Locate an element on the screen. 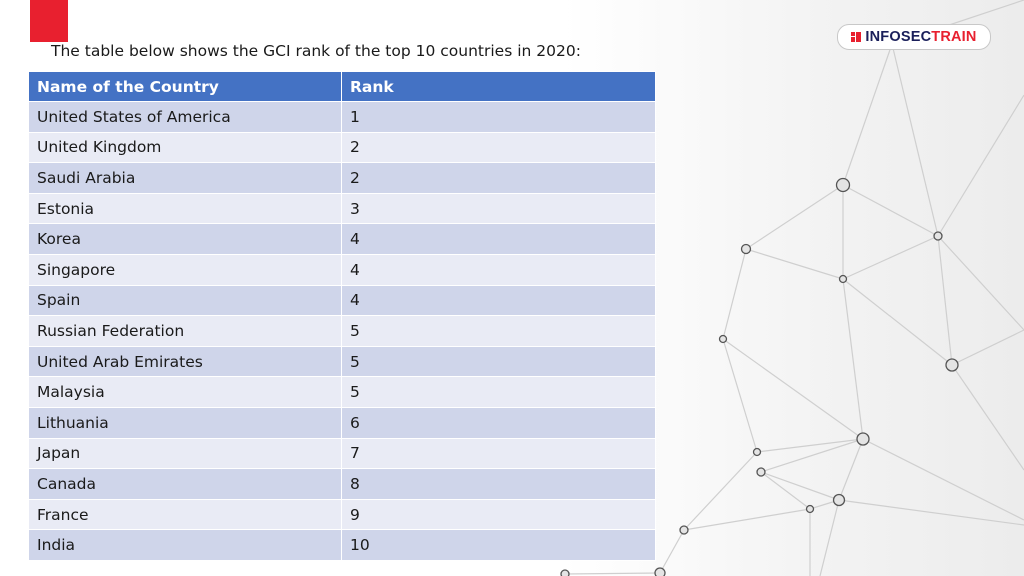 Image resolution: width=1024 pixels, height=576 pixels. country-cell: Singapore is located at coordinates (185, 269).